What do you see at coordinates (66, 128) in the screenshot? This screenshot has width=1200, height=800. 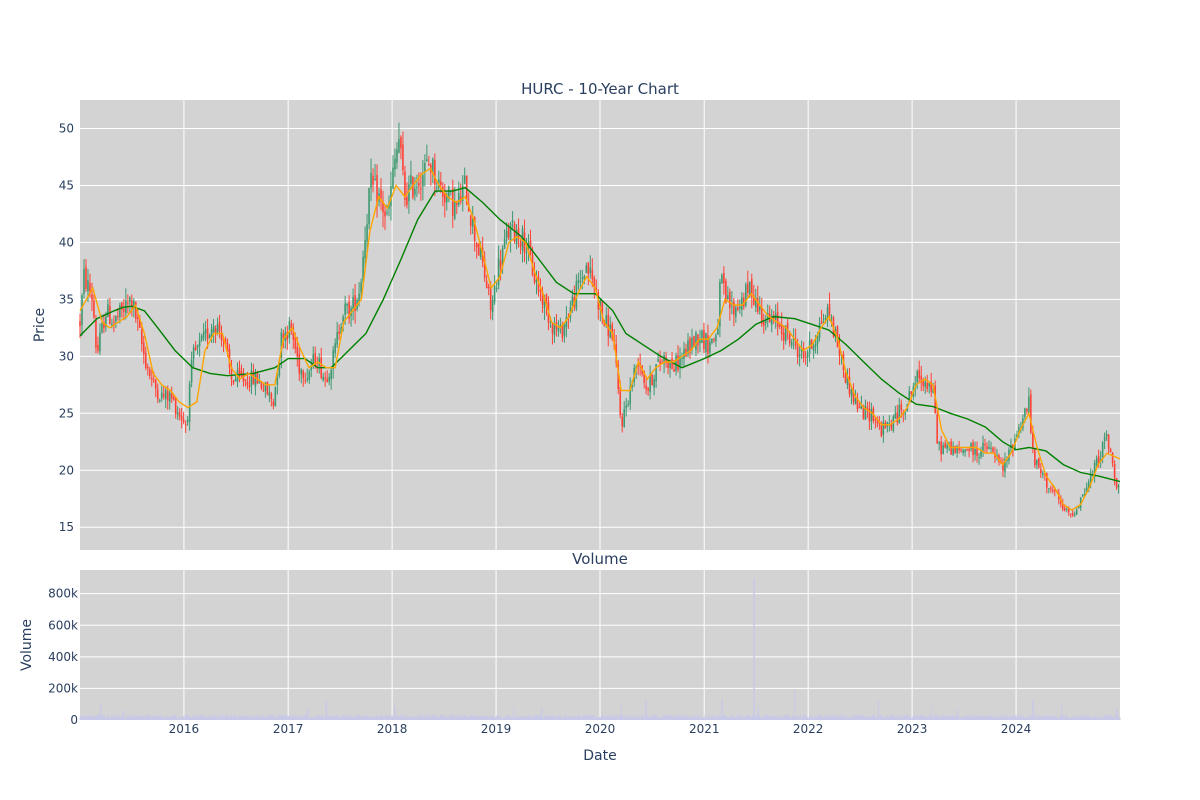 I see `price-tick-label: 50` at bounding box center [66, 128].